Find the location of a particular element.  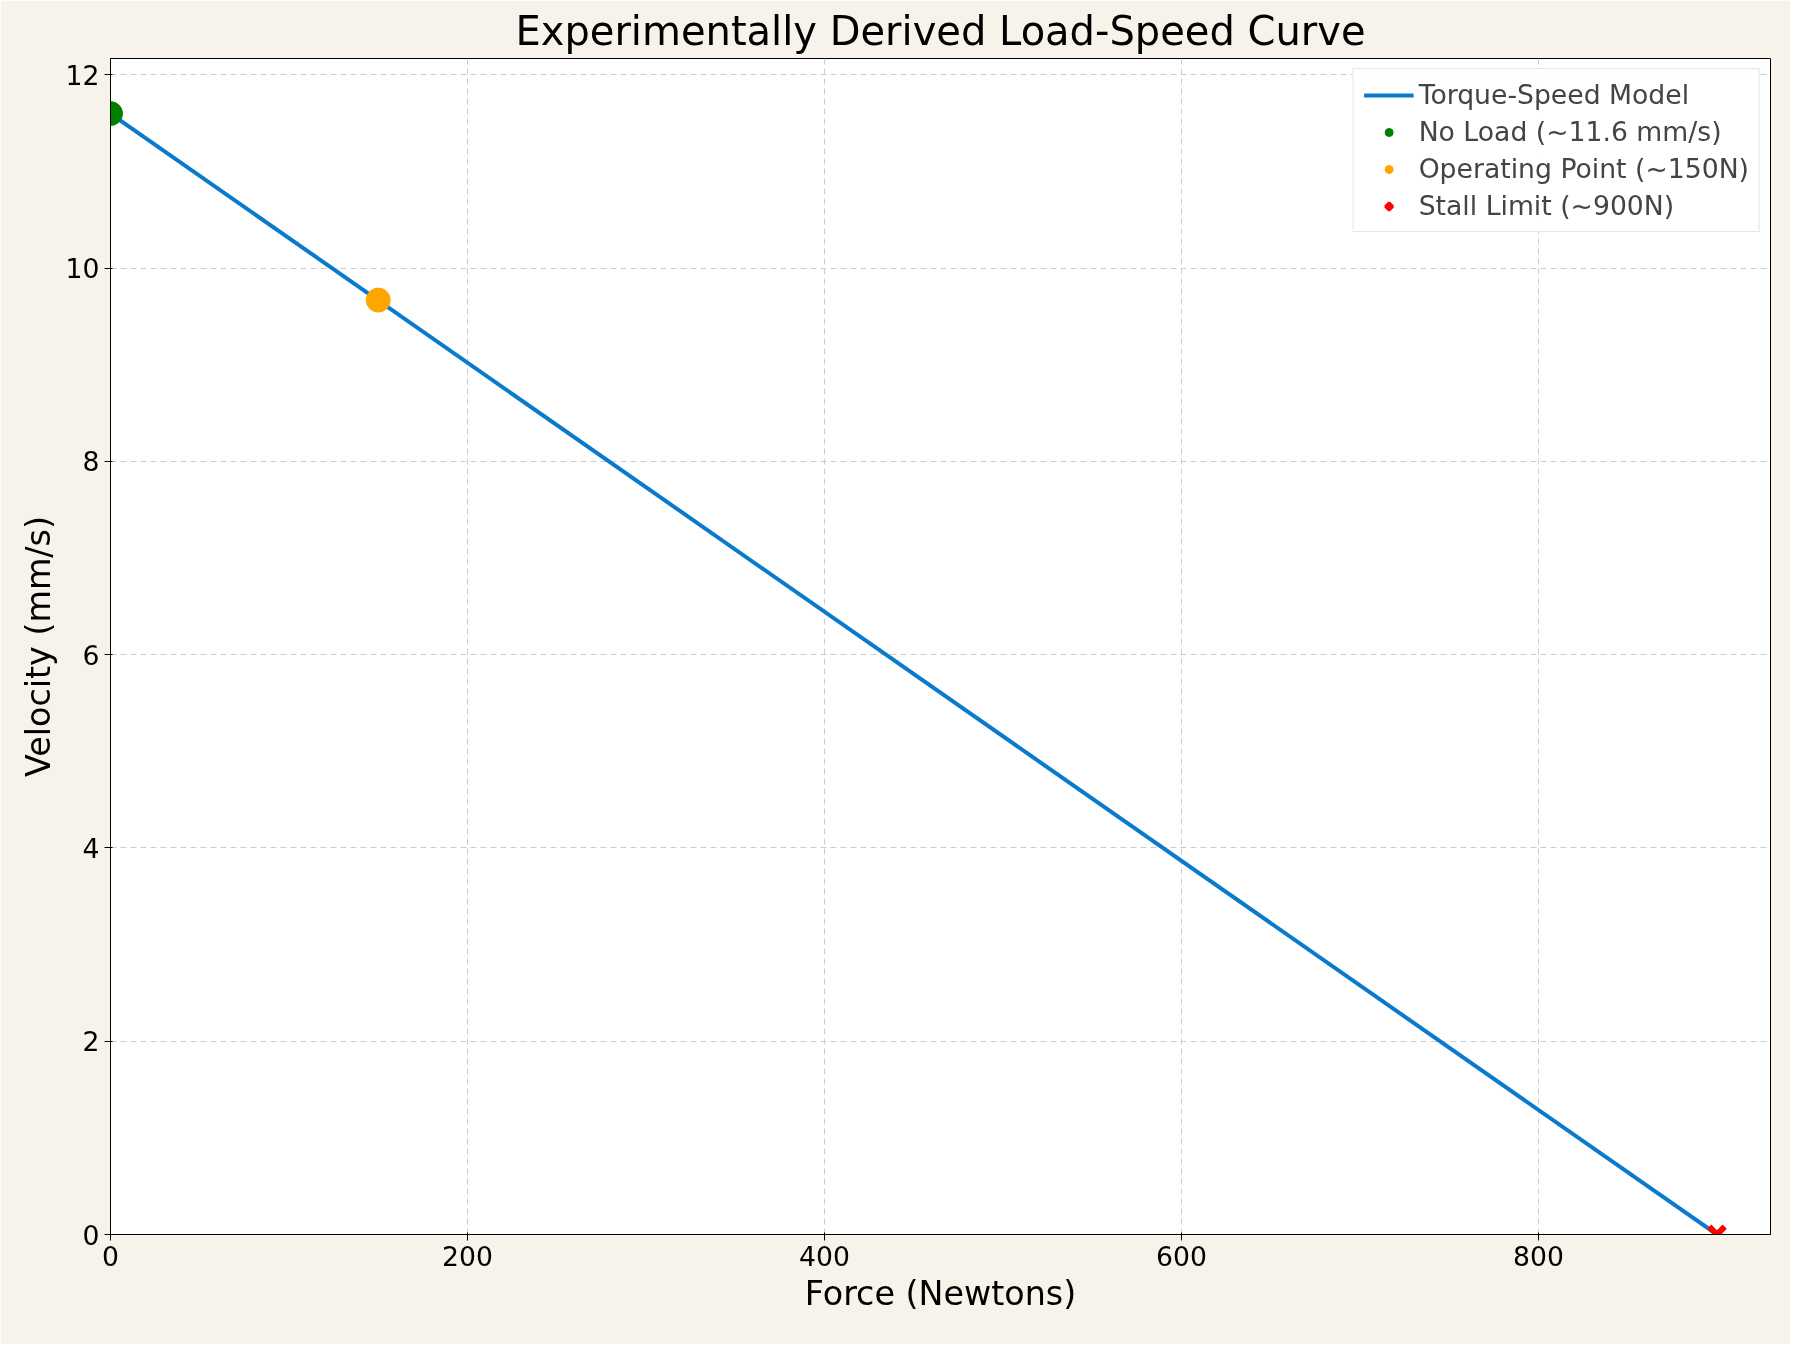

y-tick-label: 2 is located at coordinates (91, 1042).